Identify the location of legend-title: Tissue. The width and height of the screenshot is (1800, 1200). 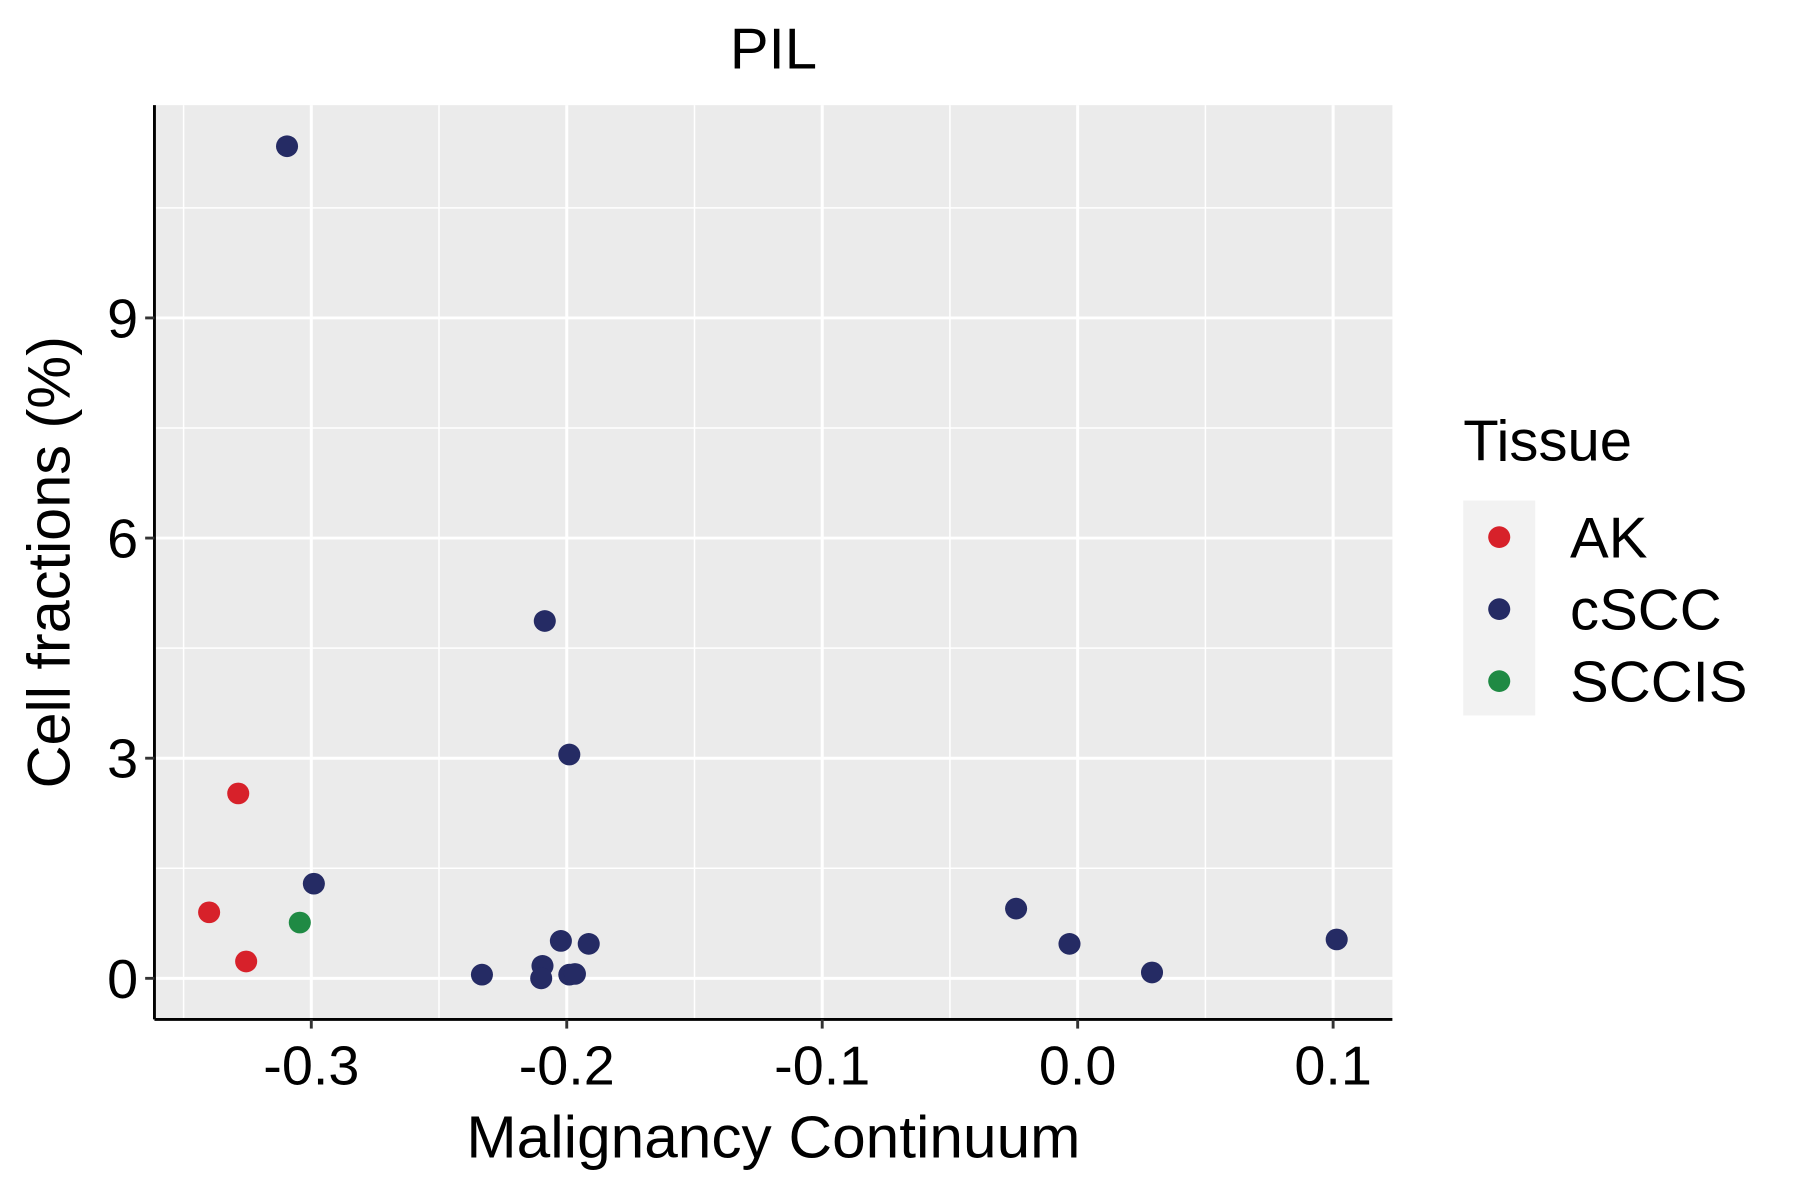
(1547, 441).